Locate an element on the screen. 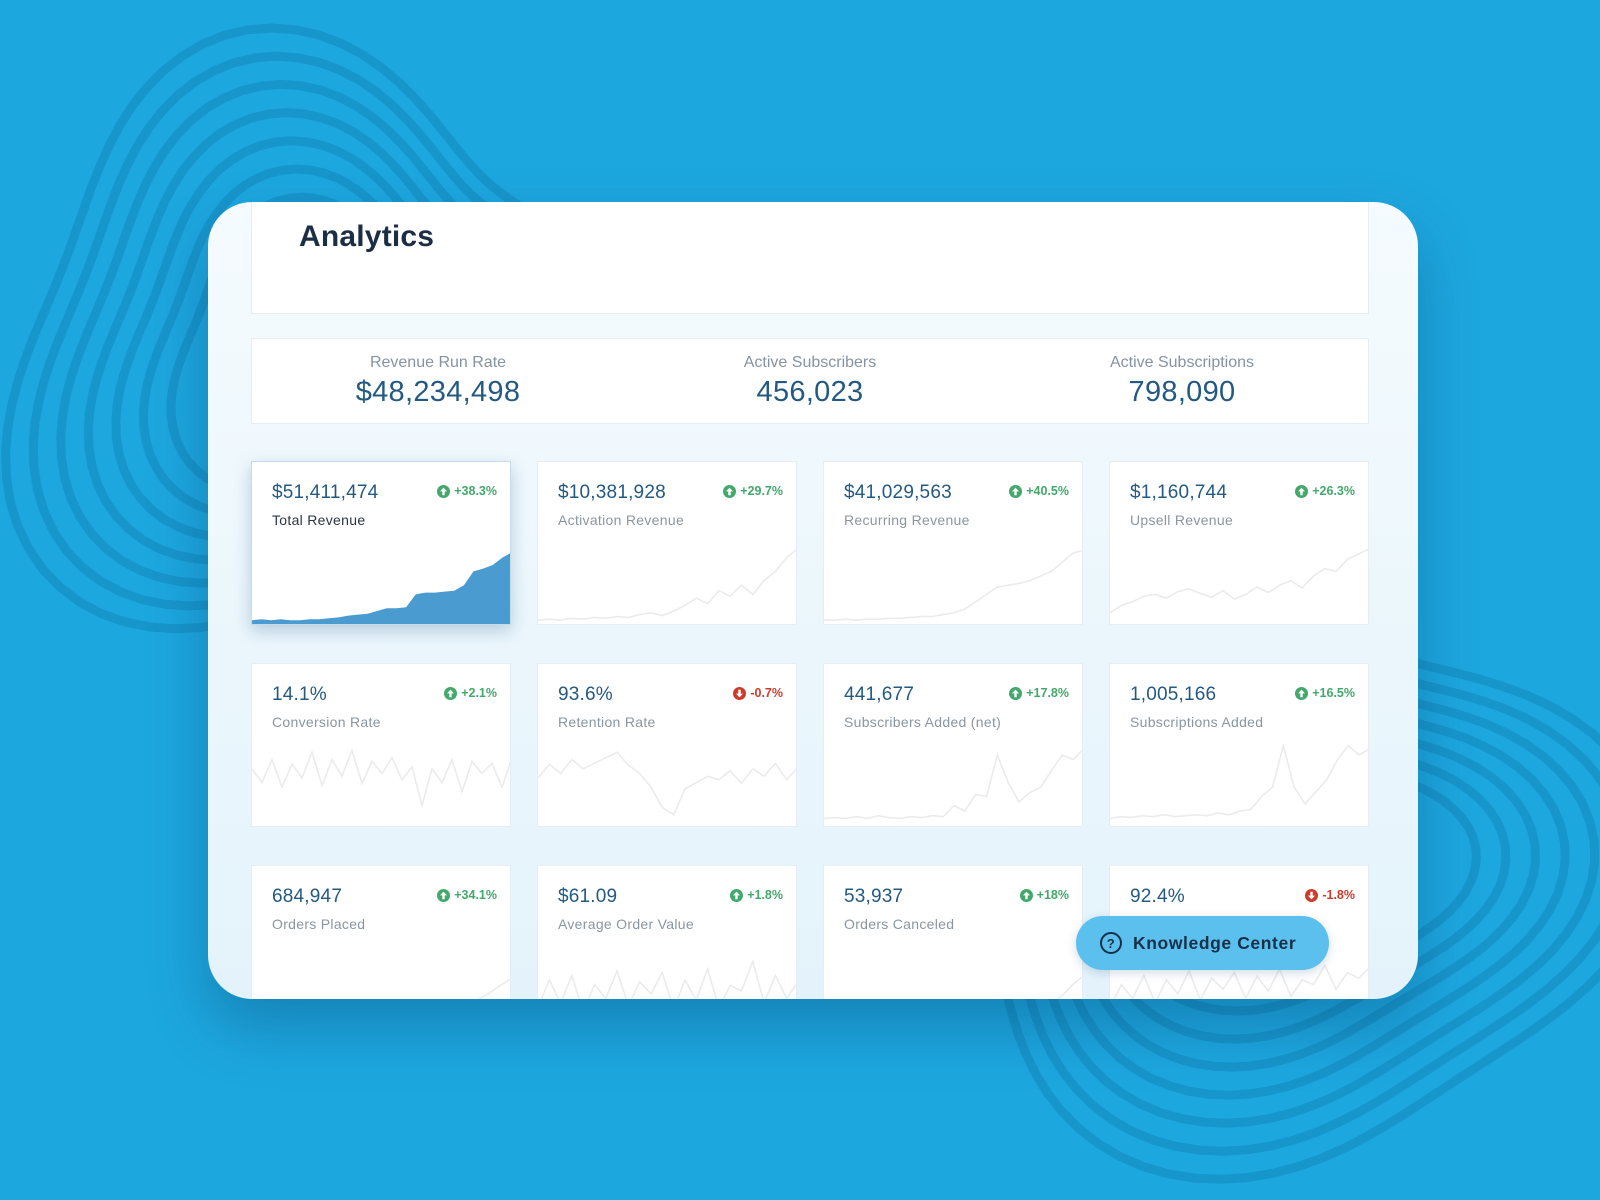 The height and width of the screenshot is (1200, 1600). metric-card: $1,160,744 Upsell Revenue +26.3% is located at coordinates (1239, 543).